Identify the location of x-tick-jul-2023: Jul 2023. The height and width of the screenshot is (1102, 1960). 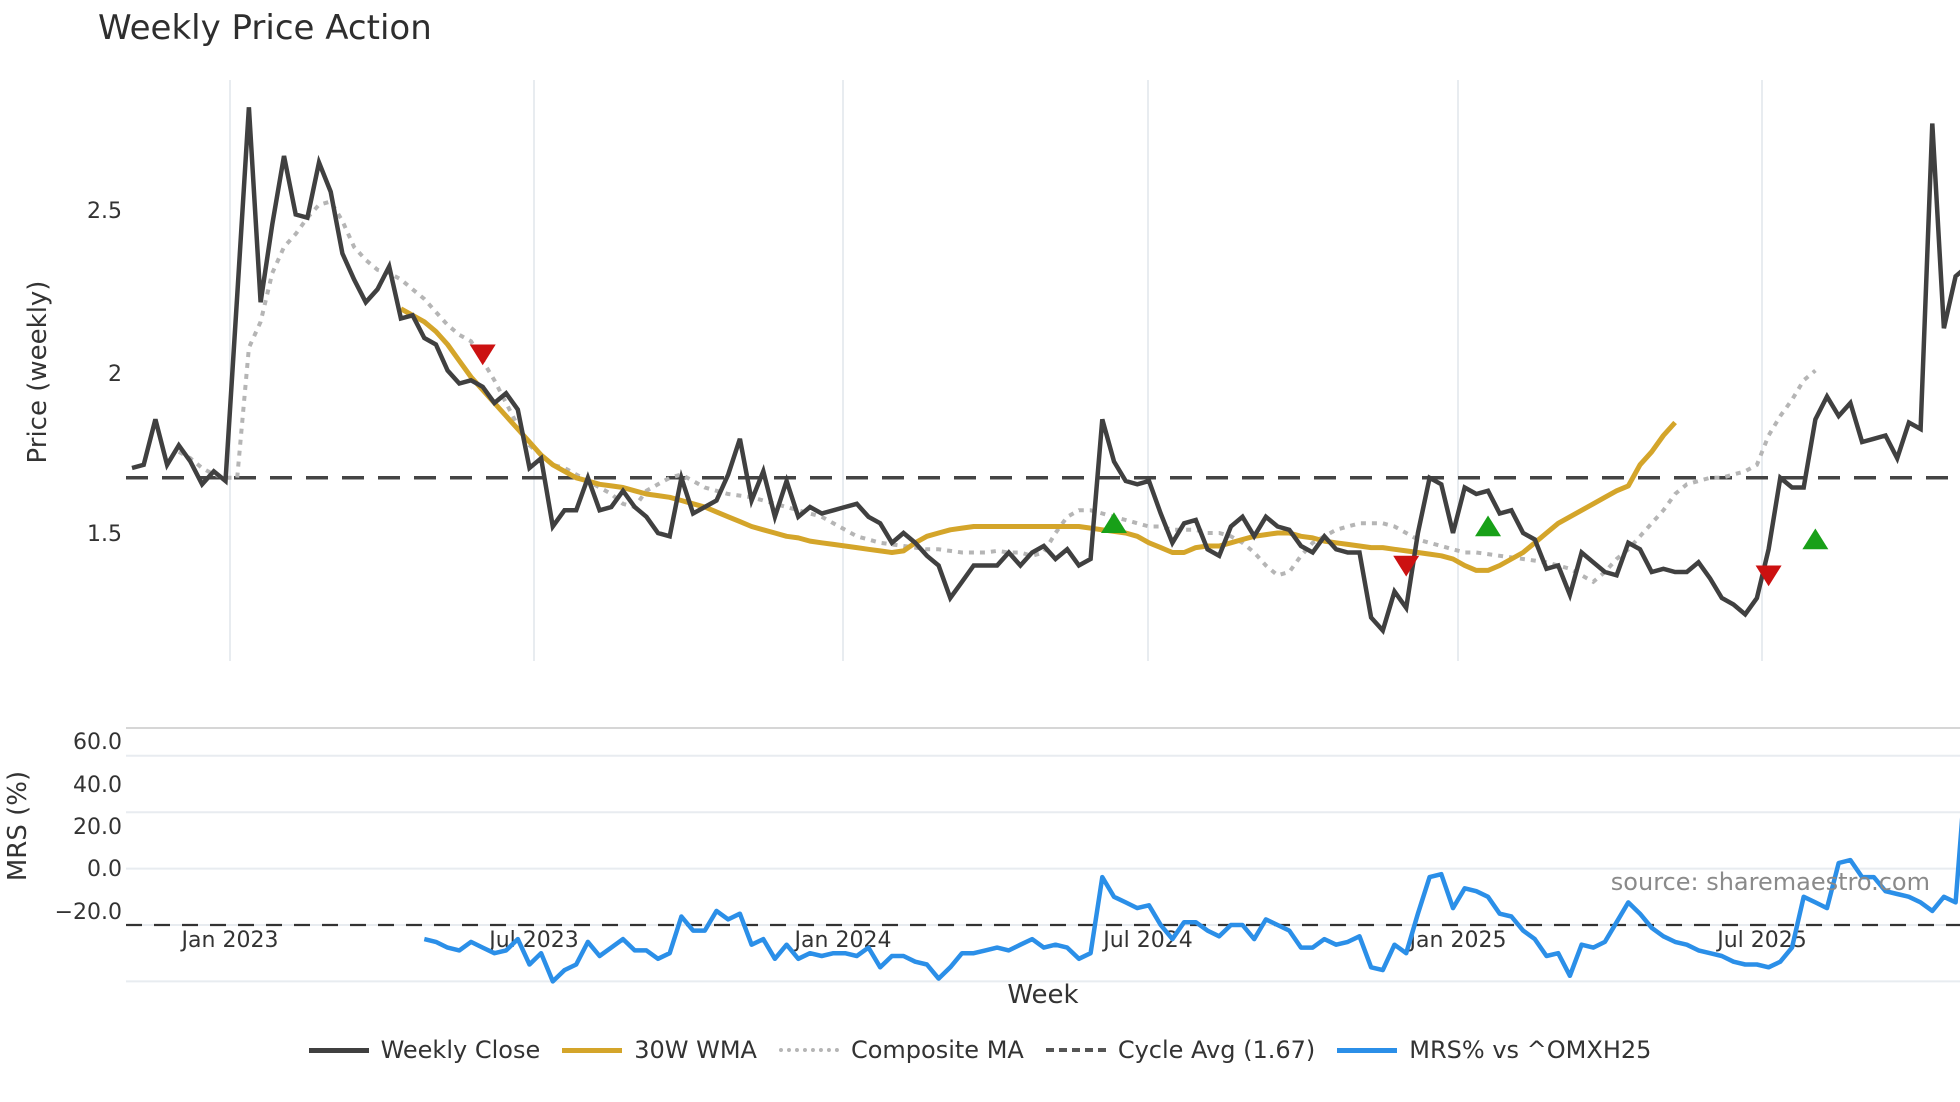
(533, 940).